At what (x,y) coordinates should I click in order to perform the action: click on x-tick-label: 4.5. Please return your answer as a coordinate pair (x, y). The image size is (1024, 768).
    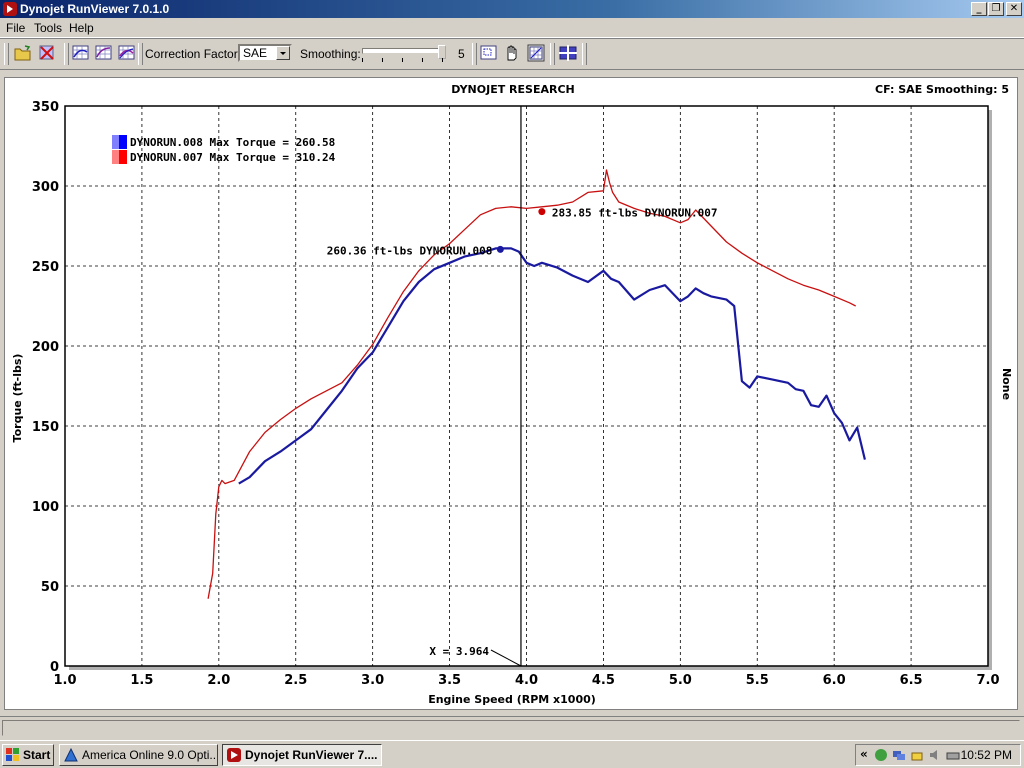
    Looking at the image, I should click on (603, 680).